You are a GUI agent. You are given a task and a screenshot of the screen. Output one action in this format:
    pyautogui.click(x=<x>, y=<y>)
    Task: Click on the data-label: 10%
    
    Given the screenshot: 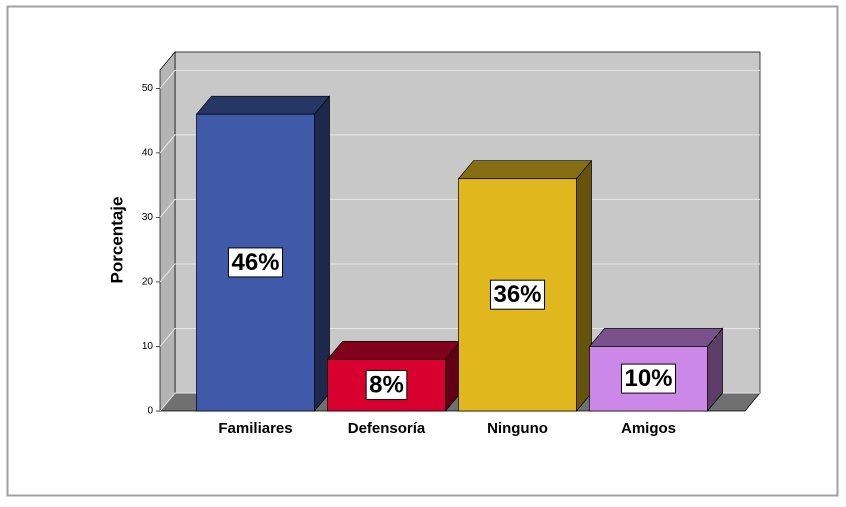 What is the action you would take?
    pyautogui.click(x=648, y=378)
    